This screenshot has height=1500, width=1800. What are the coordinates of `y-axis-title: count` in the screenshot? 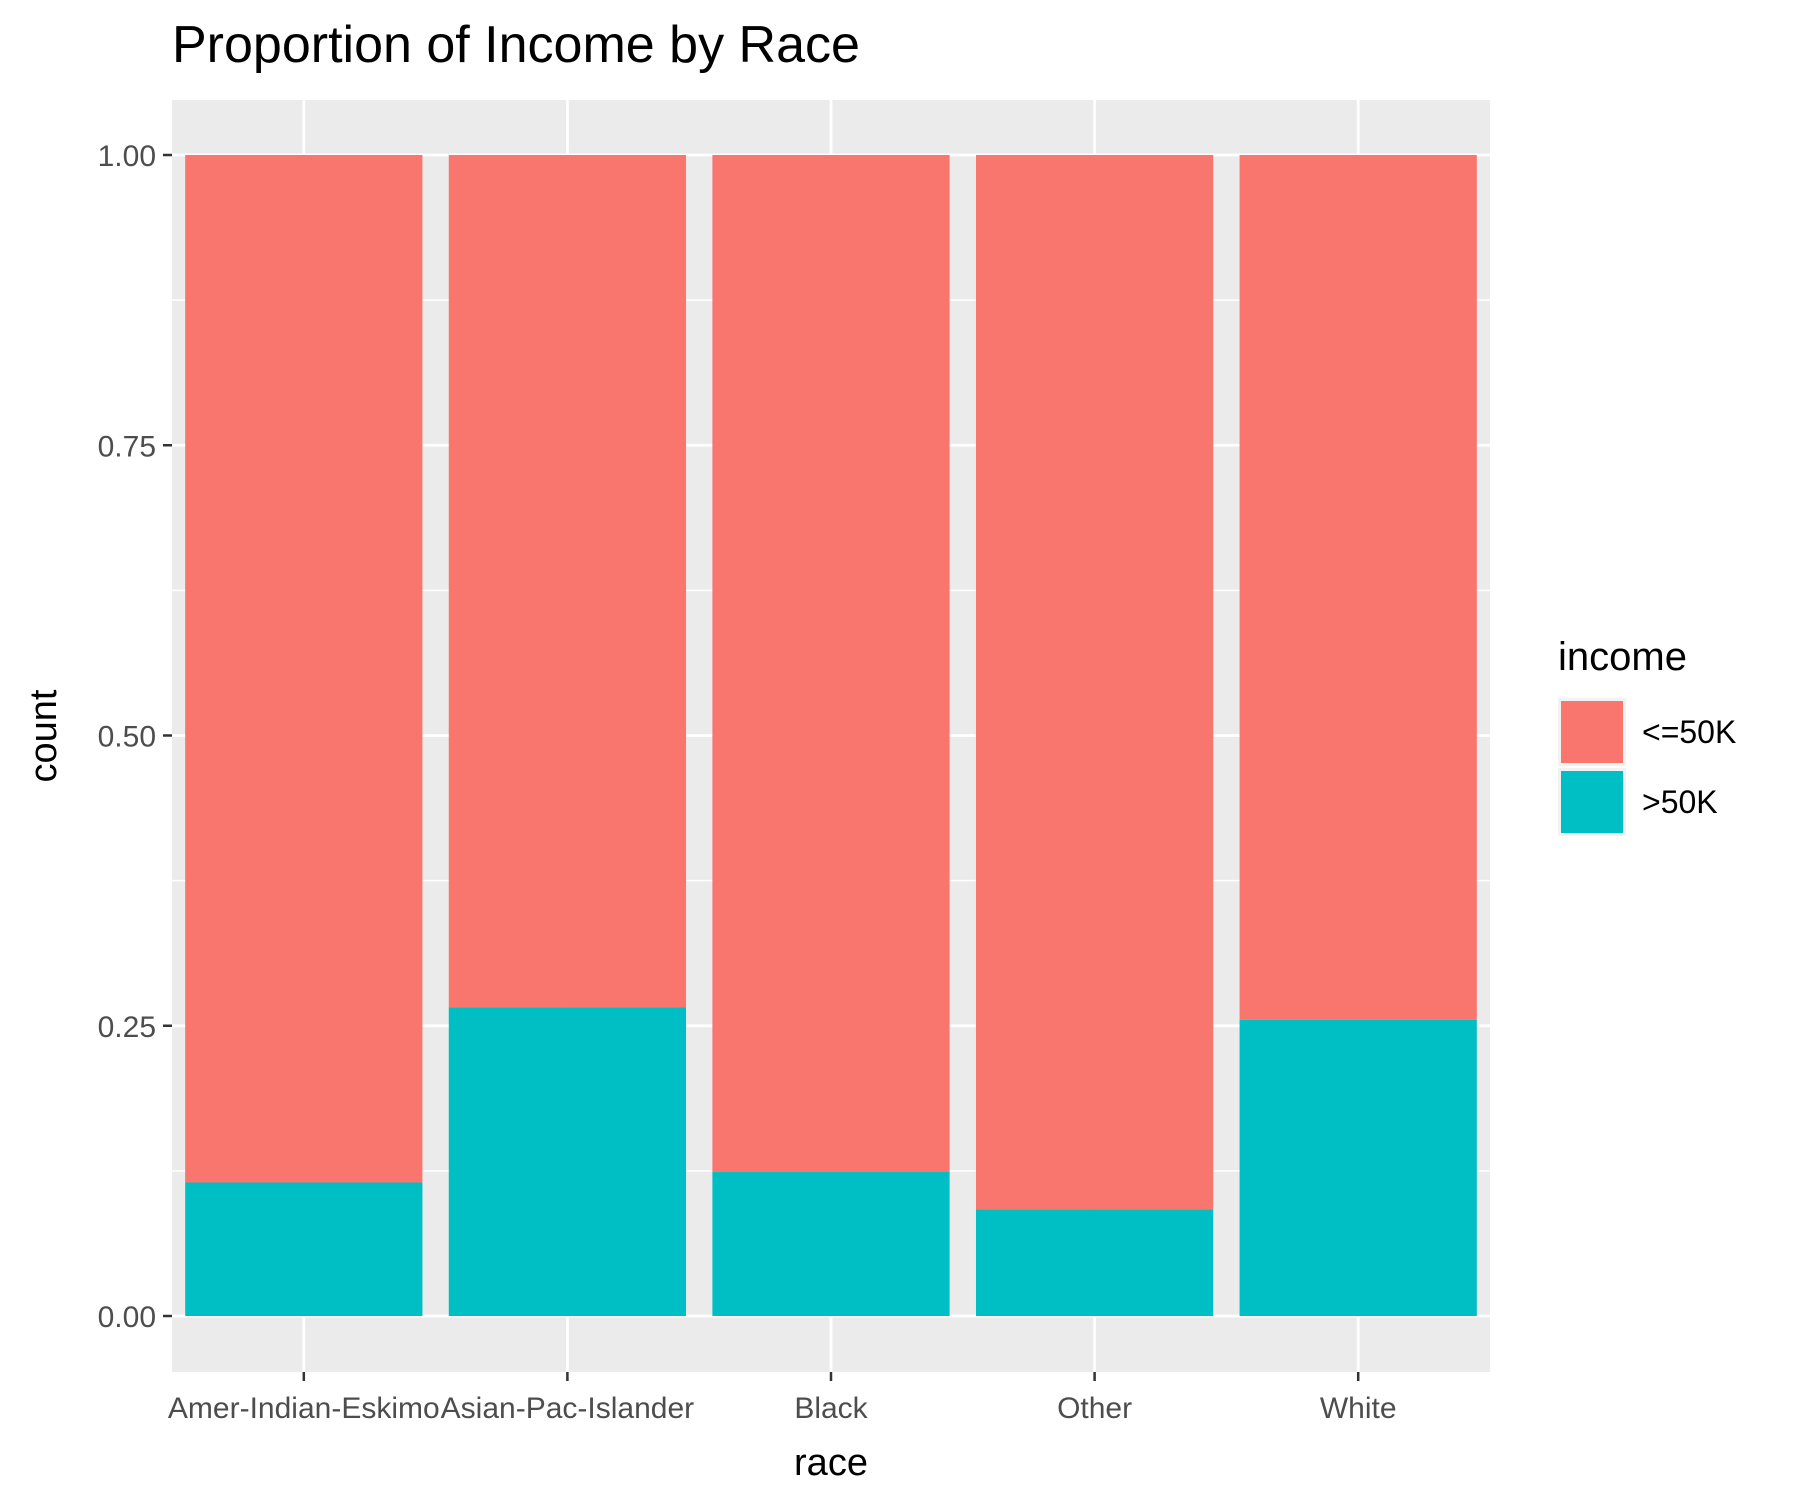 It's located at (44, 735).